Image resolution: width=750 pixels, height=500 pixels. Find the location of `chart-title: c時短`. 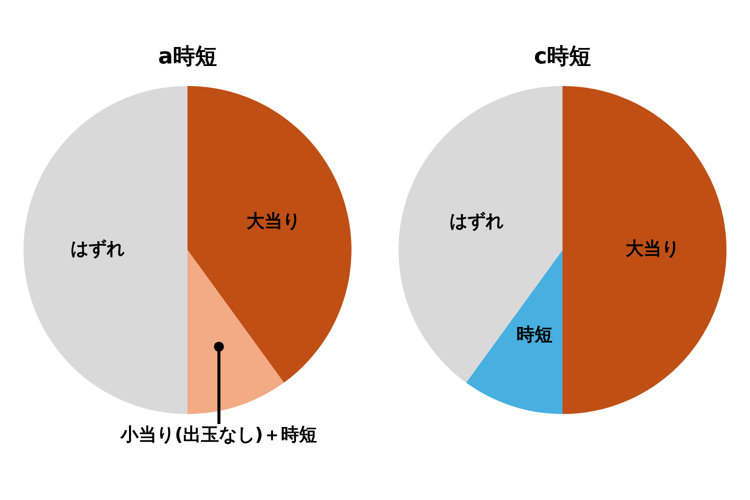

chart-title: c時短 is located at coordinates (563, 57).